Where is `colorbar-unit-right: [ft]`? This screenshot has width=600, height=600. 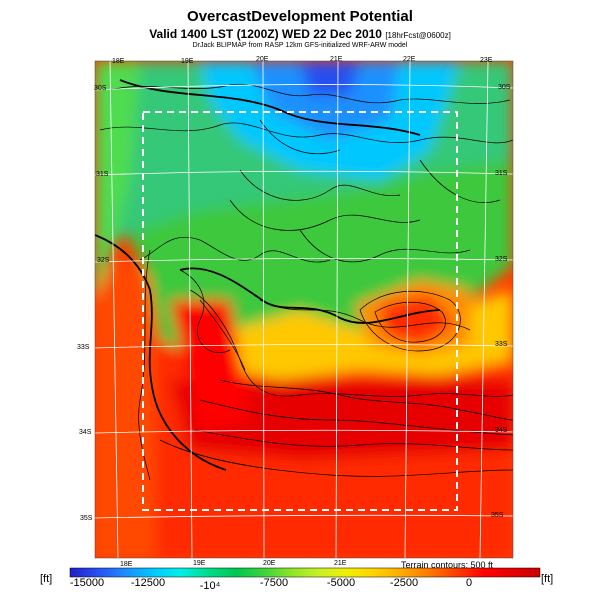
colorbar-unit-right: [ft] is located at coordinates (547, 579).